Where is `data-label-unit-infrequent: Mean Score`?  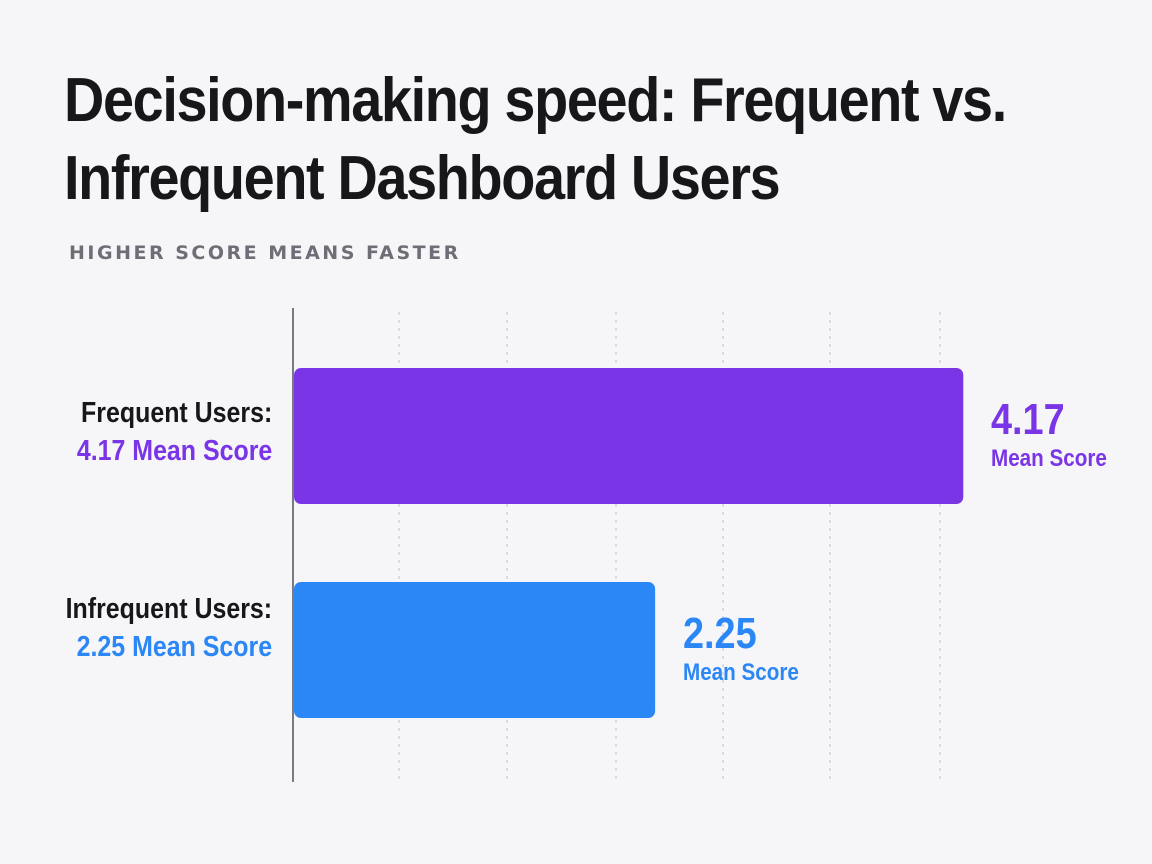
data-label-unit-infrequent: Mean Score is located at coordinates (741, 672).